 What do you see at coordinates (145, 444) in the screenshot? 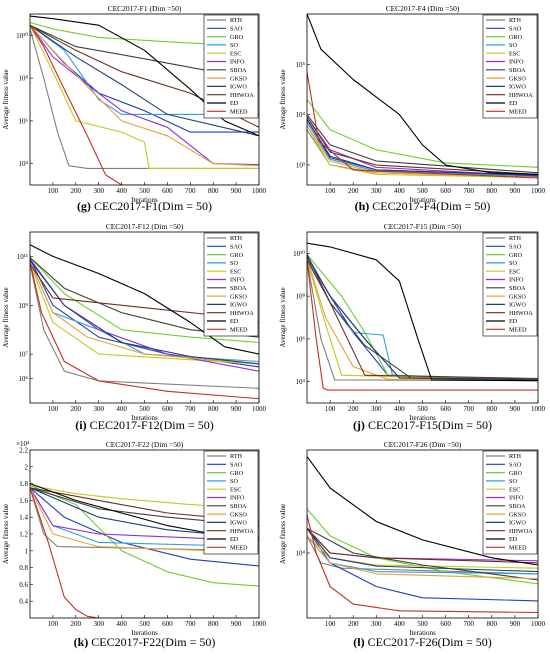
I see `chart-title: CEC2017-F22 (Dim =50)` at bounding box center [145, 444].